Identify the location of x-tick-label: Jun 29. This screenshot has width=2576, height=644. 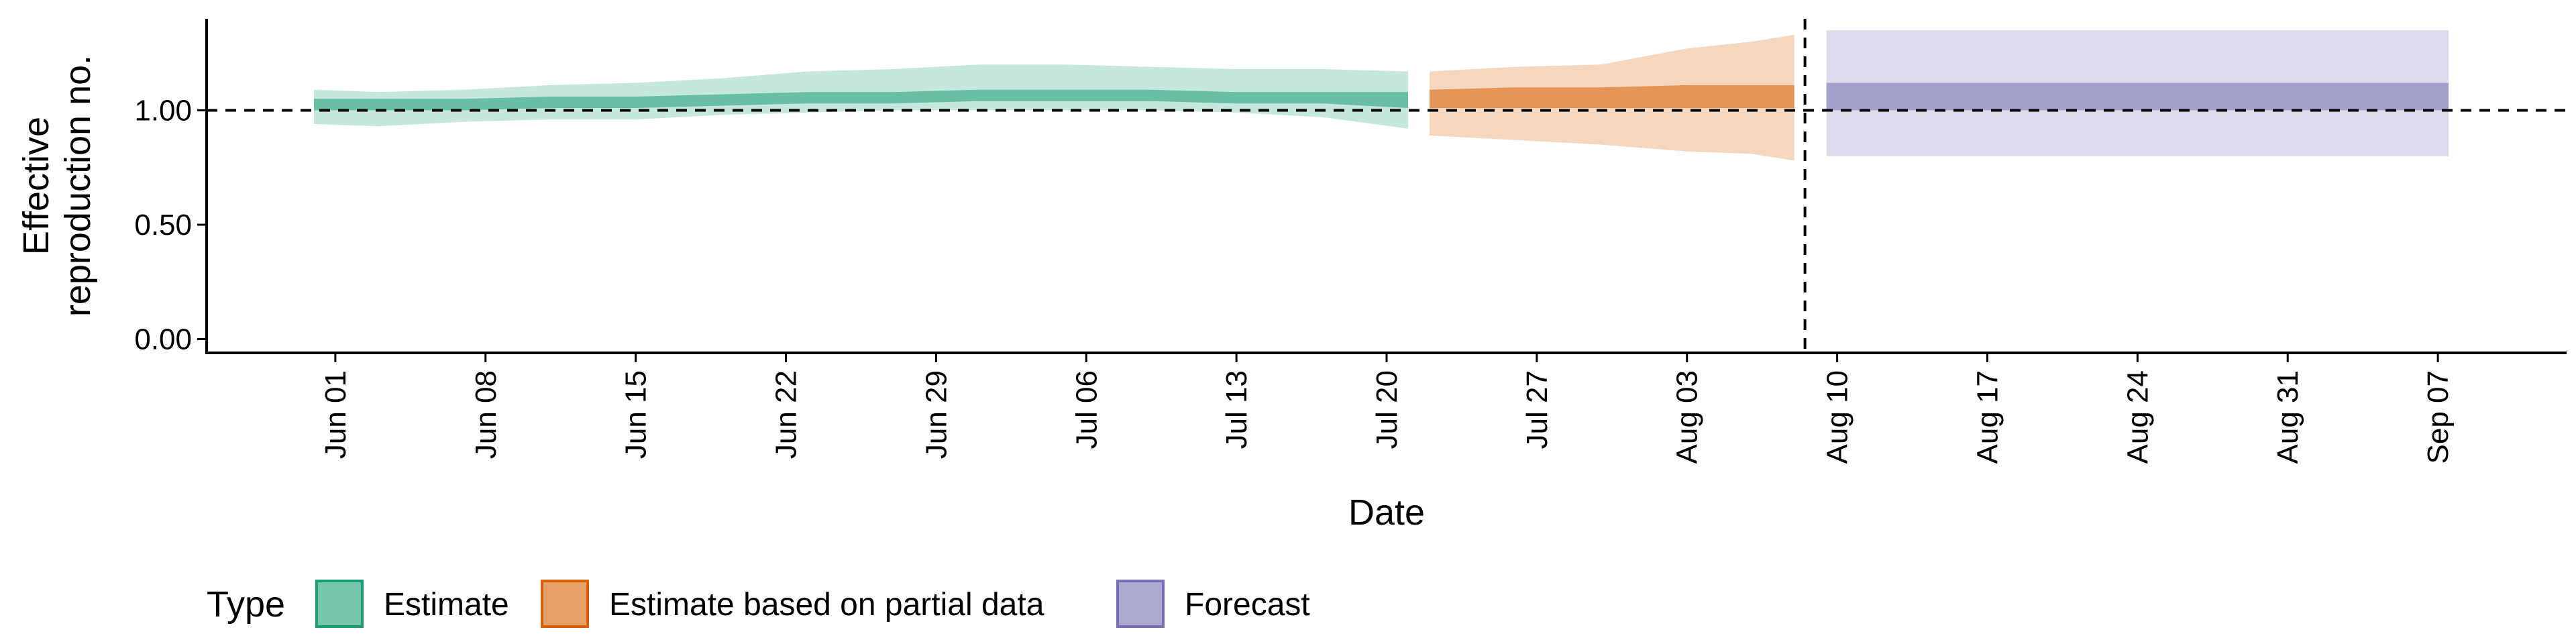
(936, 414).